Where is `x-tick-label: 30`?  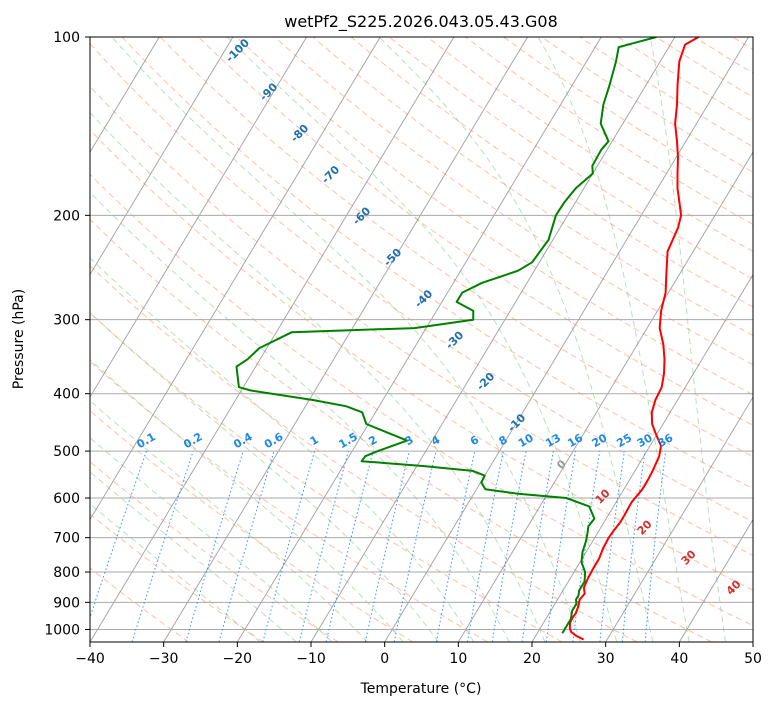 x-tick-label: 30 is located at coordinates (606, 659).